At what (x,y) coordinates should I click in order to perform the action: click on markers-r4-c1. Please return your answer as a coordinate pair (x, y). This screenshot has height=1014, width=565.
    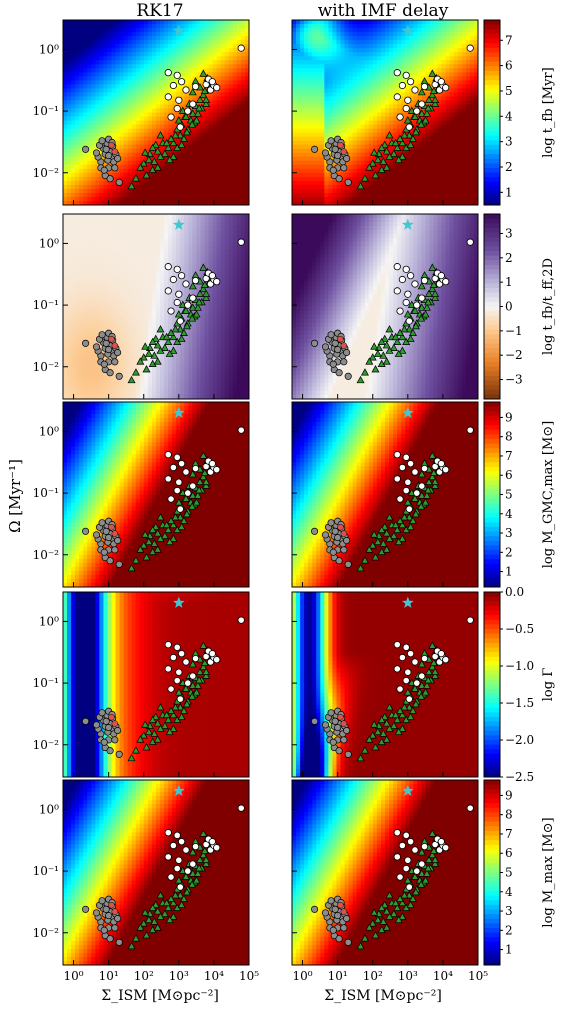
    Looking at the image, I should click on (392, 867).